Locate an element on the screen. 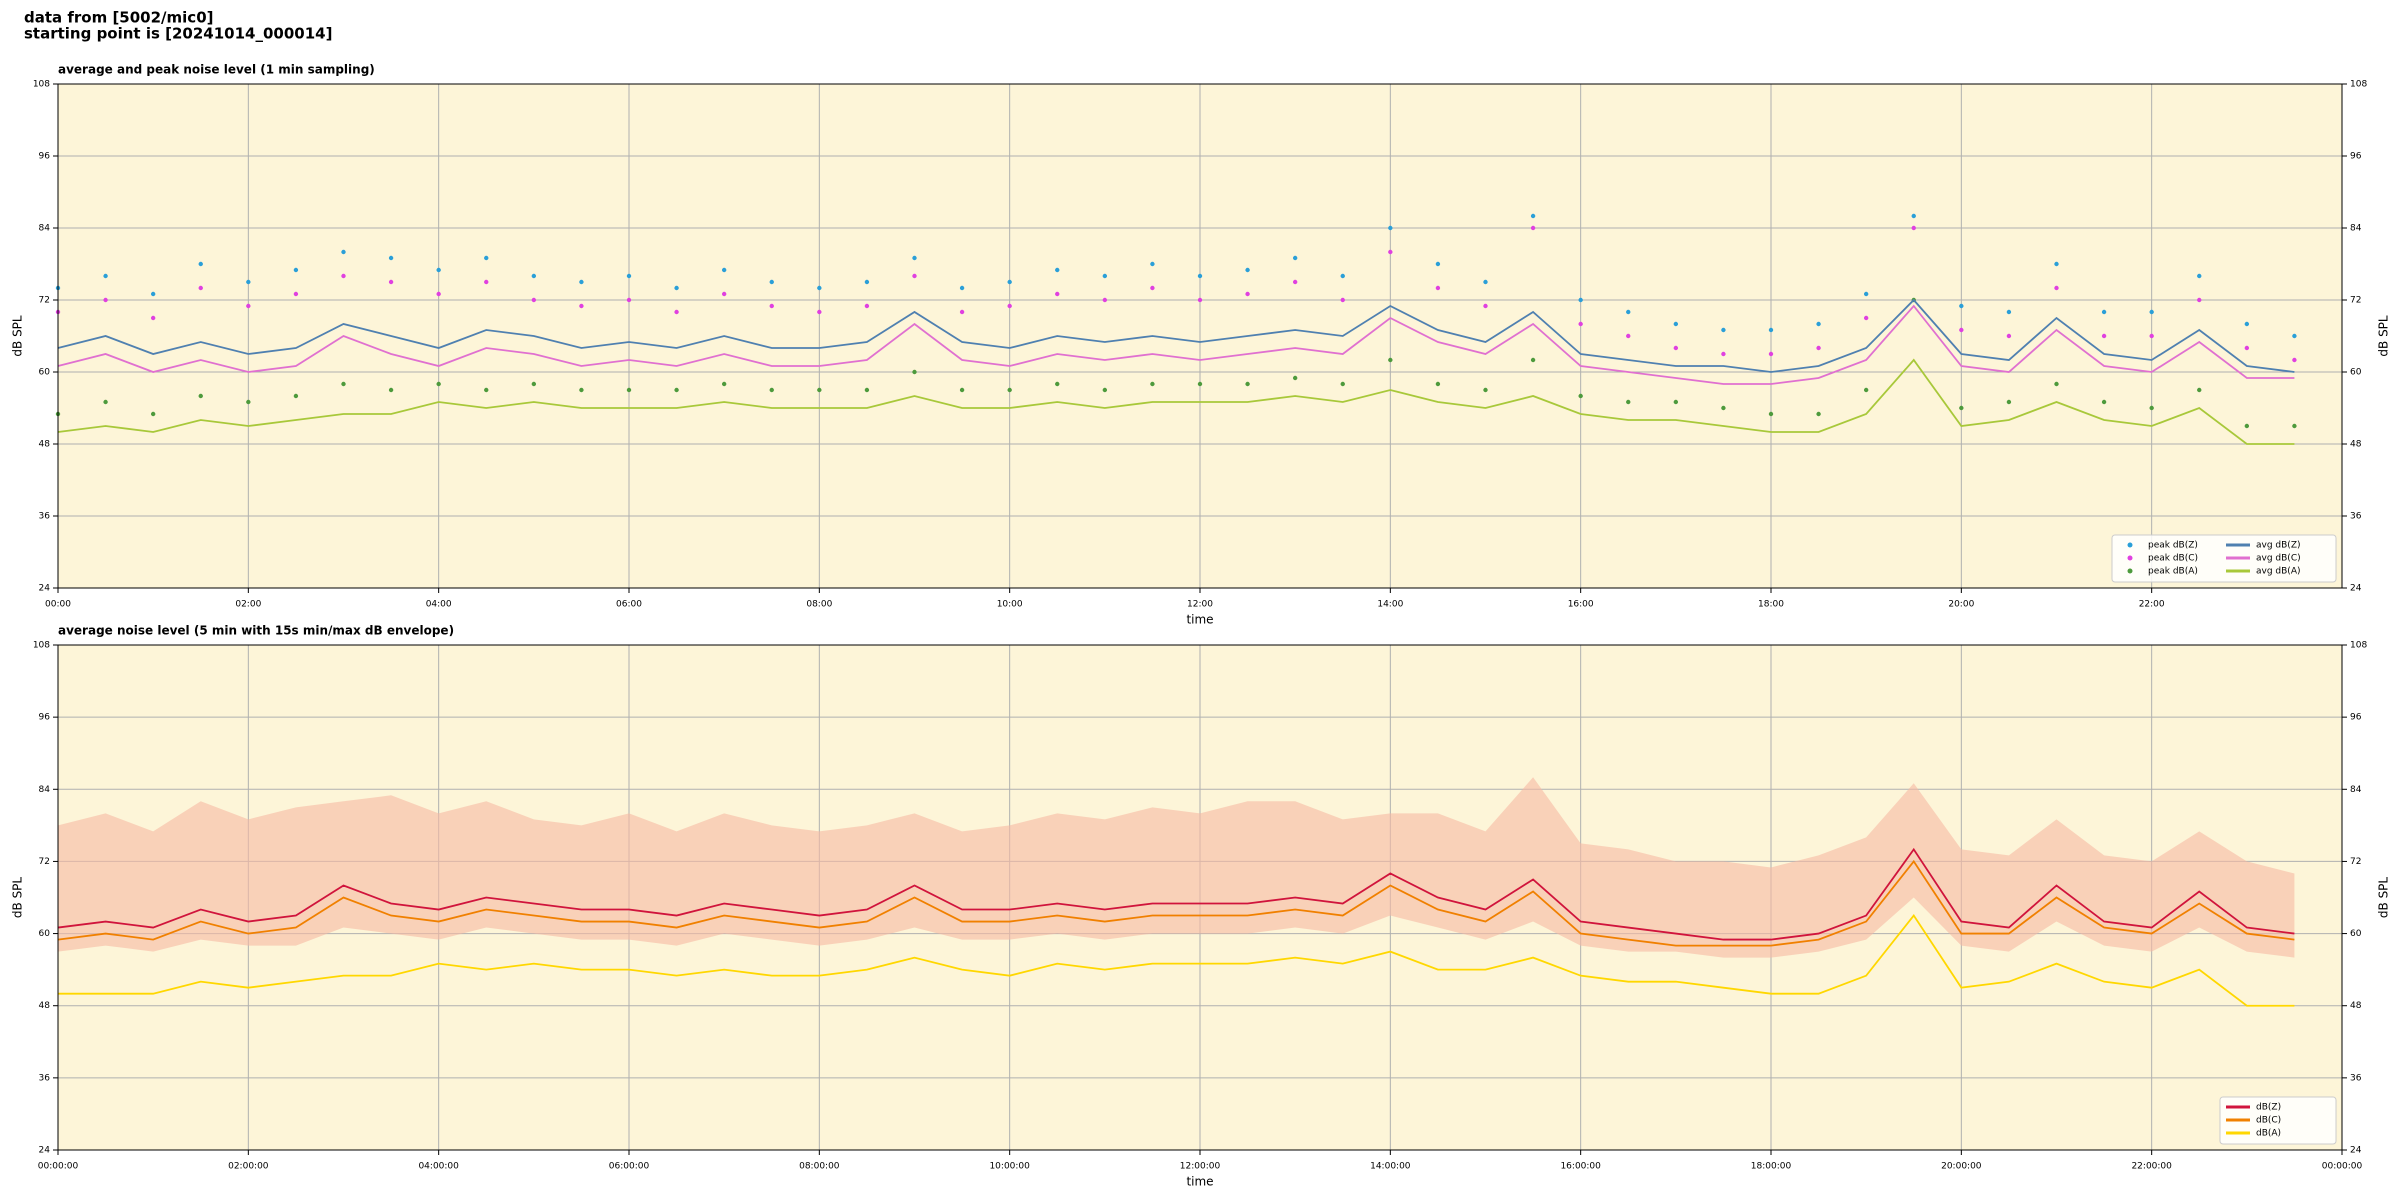  x-tick-label: 16:00 is located at coordinates (1581, 605).